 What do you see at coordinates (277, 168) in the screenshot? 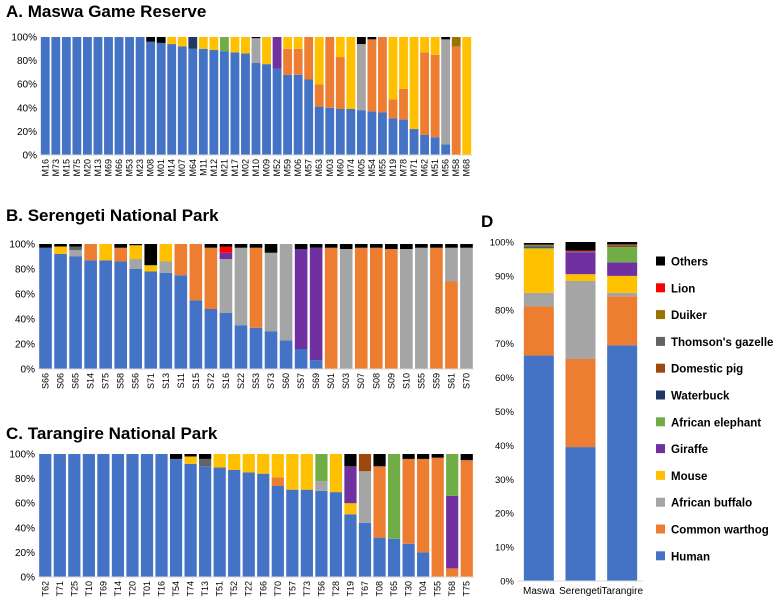
I see `panel-a-xtick-label: M52` at bounding box center [277, 168].